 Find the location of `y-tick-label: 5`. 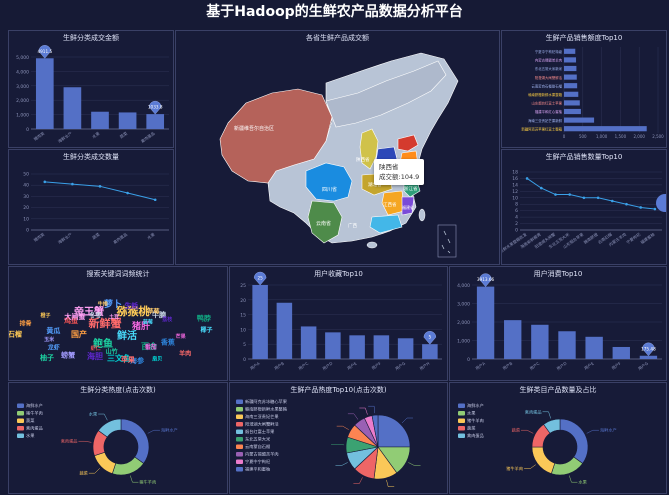

y-tick-label: 5 is located at coordinates (244, 345).